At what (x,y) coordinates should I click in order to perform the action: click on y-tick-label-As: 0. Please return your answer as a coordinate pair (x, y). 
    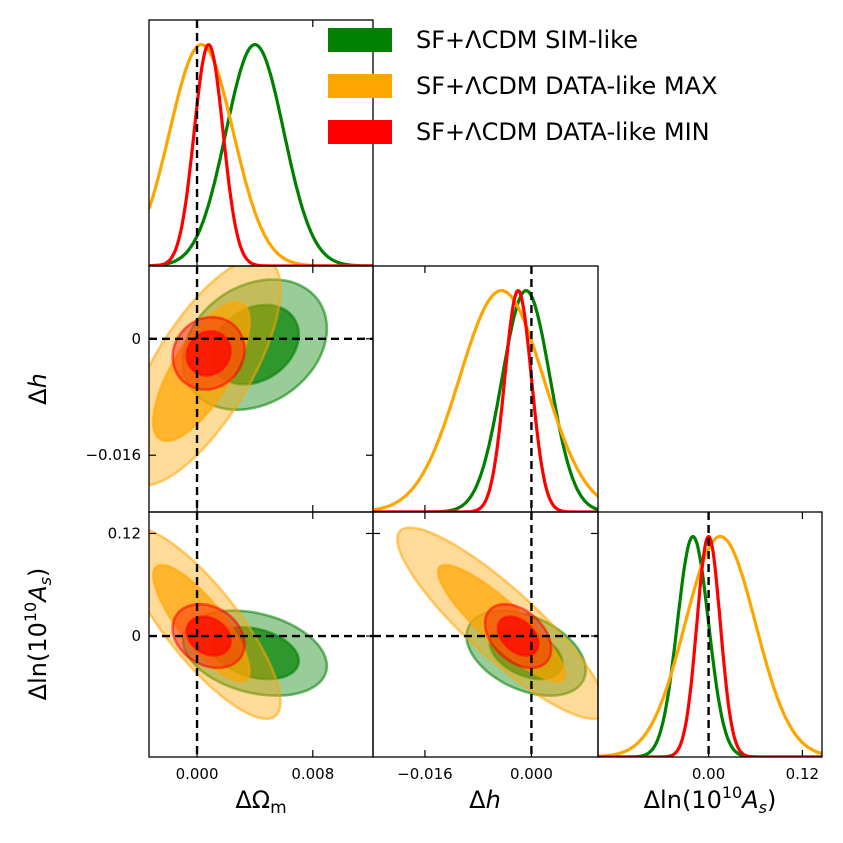
    Looking at the image, I should click on (136, 636).